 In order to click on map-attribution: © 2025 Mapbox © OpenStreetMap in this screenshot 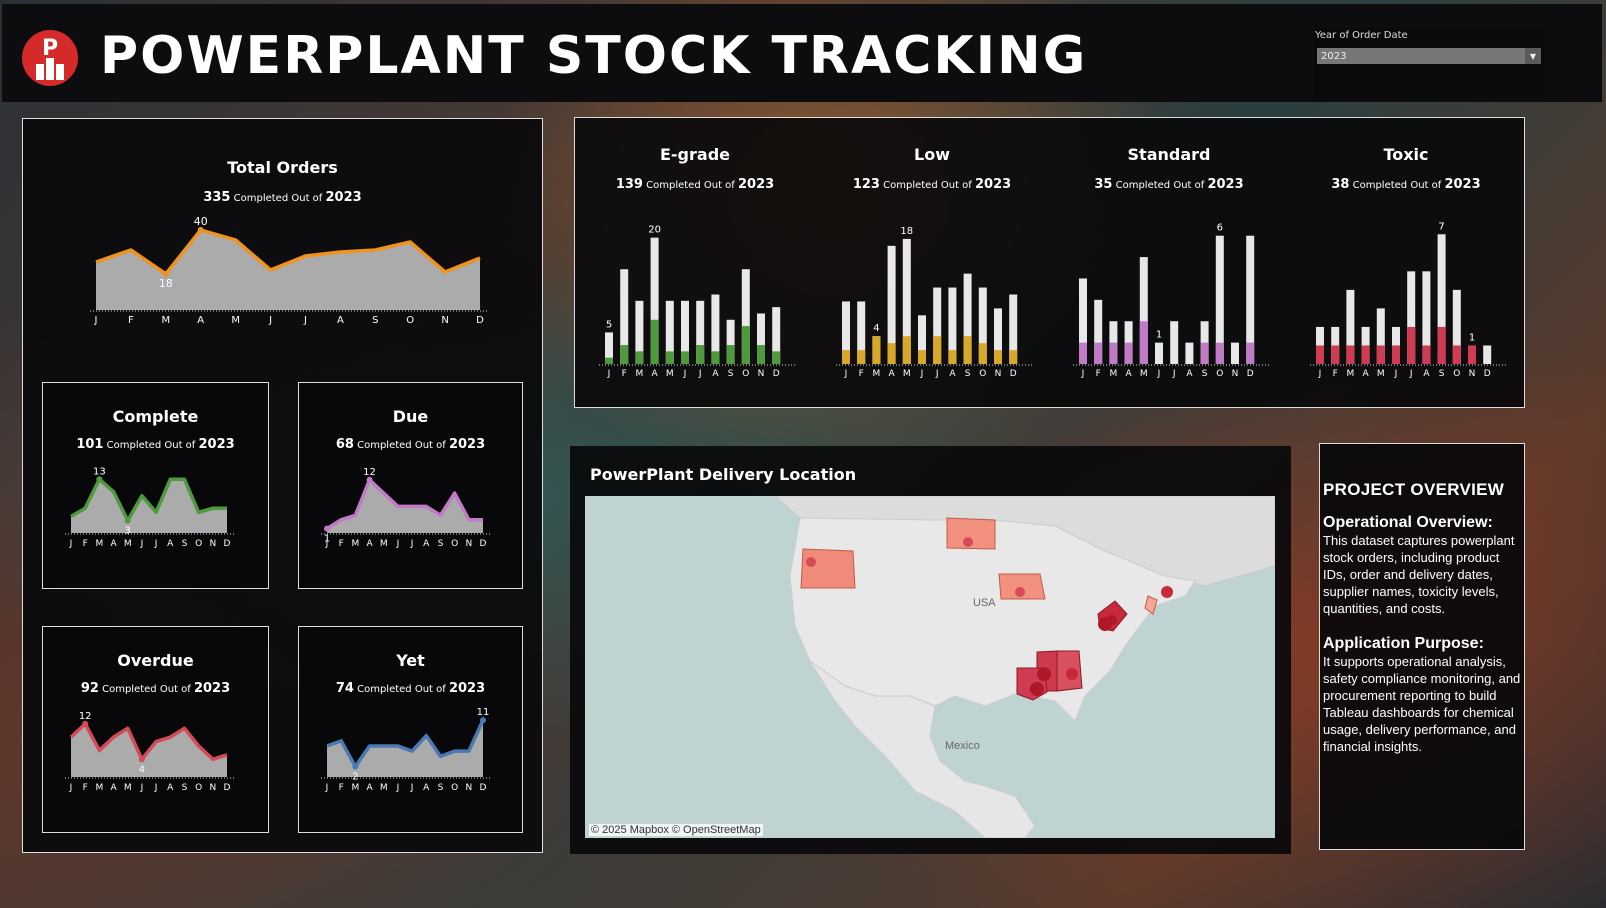, I will do `click(676, 830)`.